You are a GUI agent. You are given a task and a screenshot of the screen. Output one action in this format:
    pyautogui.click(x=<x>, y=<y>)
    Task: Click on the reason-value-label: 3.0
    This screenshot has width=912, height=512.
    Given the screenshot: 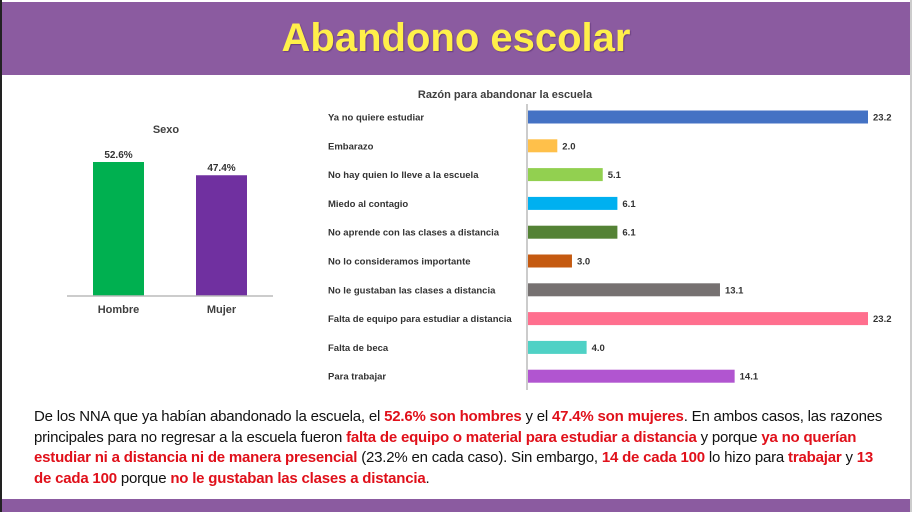 What is the action you would take?
    pyautogui.click(x=583, y=262)
    